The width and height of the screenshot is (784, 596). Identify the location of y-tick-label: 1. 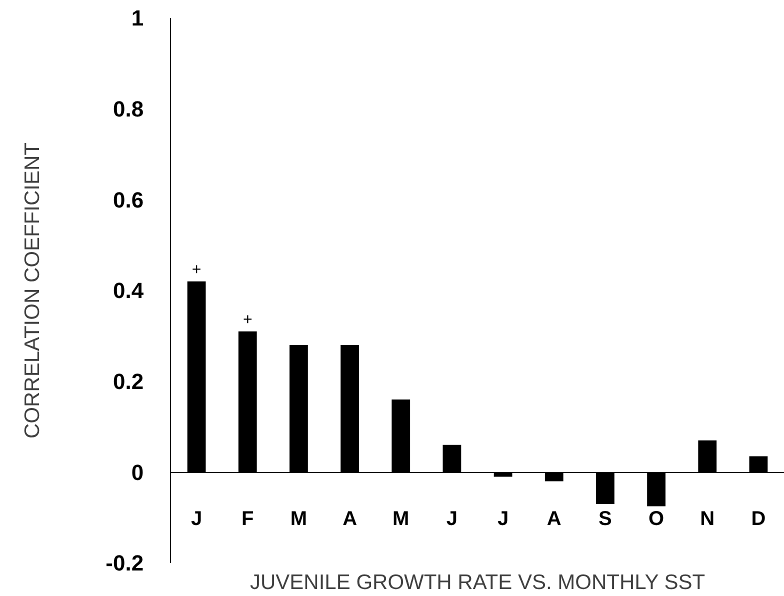
(137, 18).